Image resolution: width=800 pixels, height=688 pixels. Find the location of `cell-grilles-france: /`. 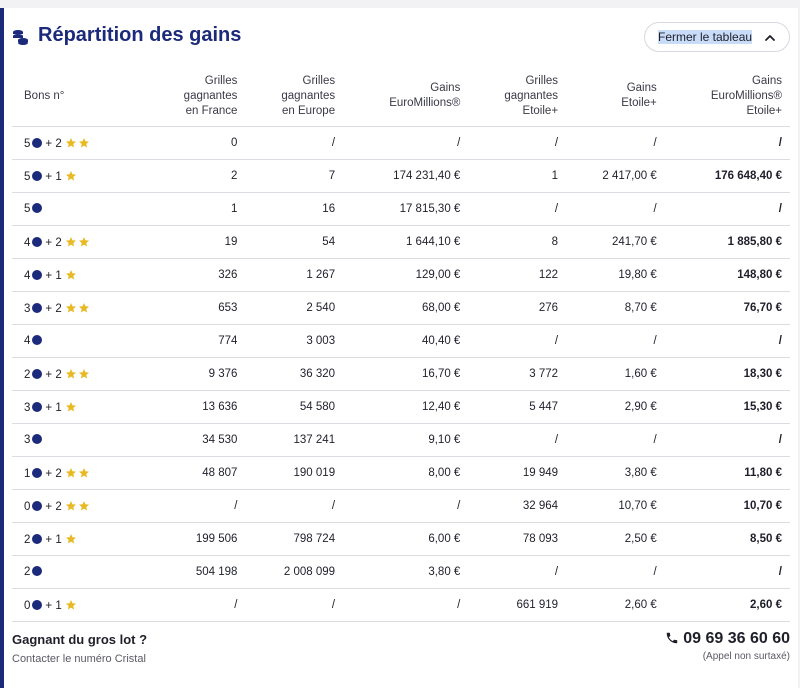

cell-grilles-france: / is located at coordinates (196, 506).